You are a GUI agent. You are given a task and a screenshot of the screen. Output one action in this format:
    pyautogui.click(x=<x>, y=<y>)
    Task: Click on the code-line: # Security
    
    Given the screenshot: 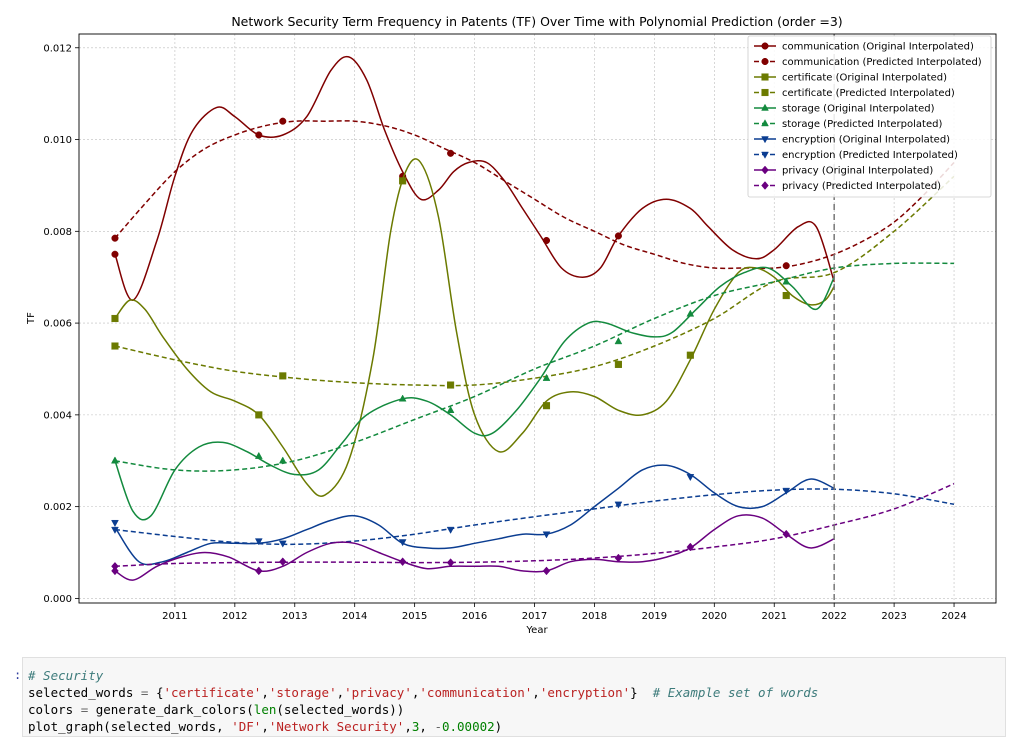 What is the action you would take?
    pyautogui.click(x=516, y=675)
    